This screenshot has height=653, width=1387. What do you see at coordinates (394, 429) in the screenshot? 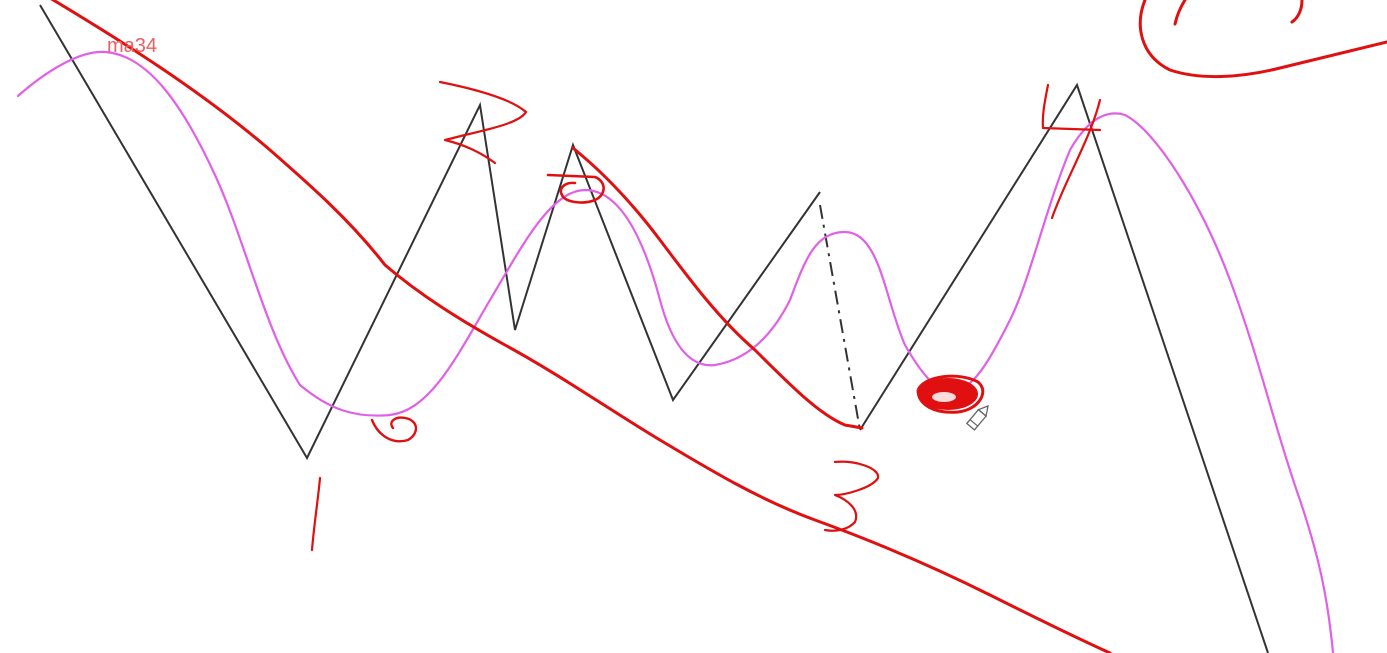
I see `red-loop-trough` at bounding box center [394, 429].